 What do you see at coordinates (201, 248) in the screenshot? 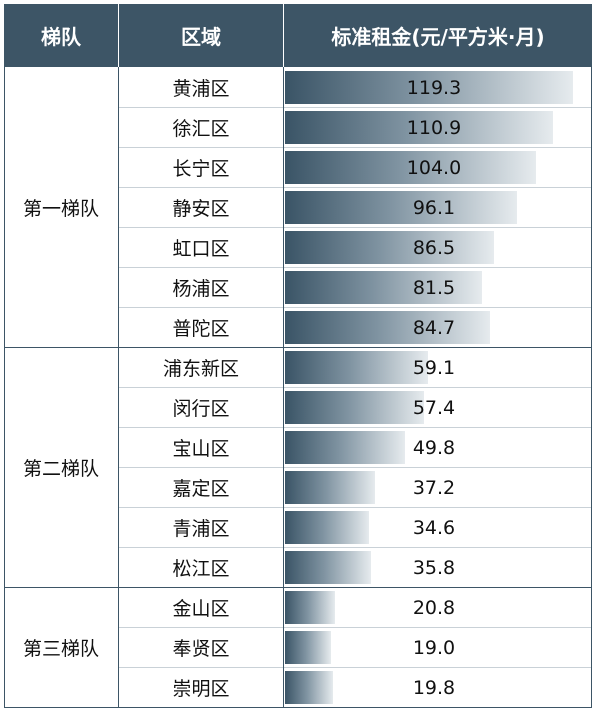
I see `district-label: 虹口区` at bounding box center [201, 248].